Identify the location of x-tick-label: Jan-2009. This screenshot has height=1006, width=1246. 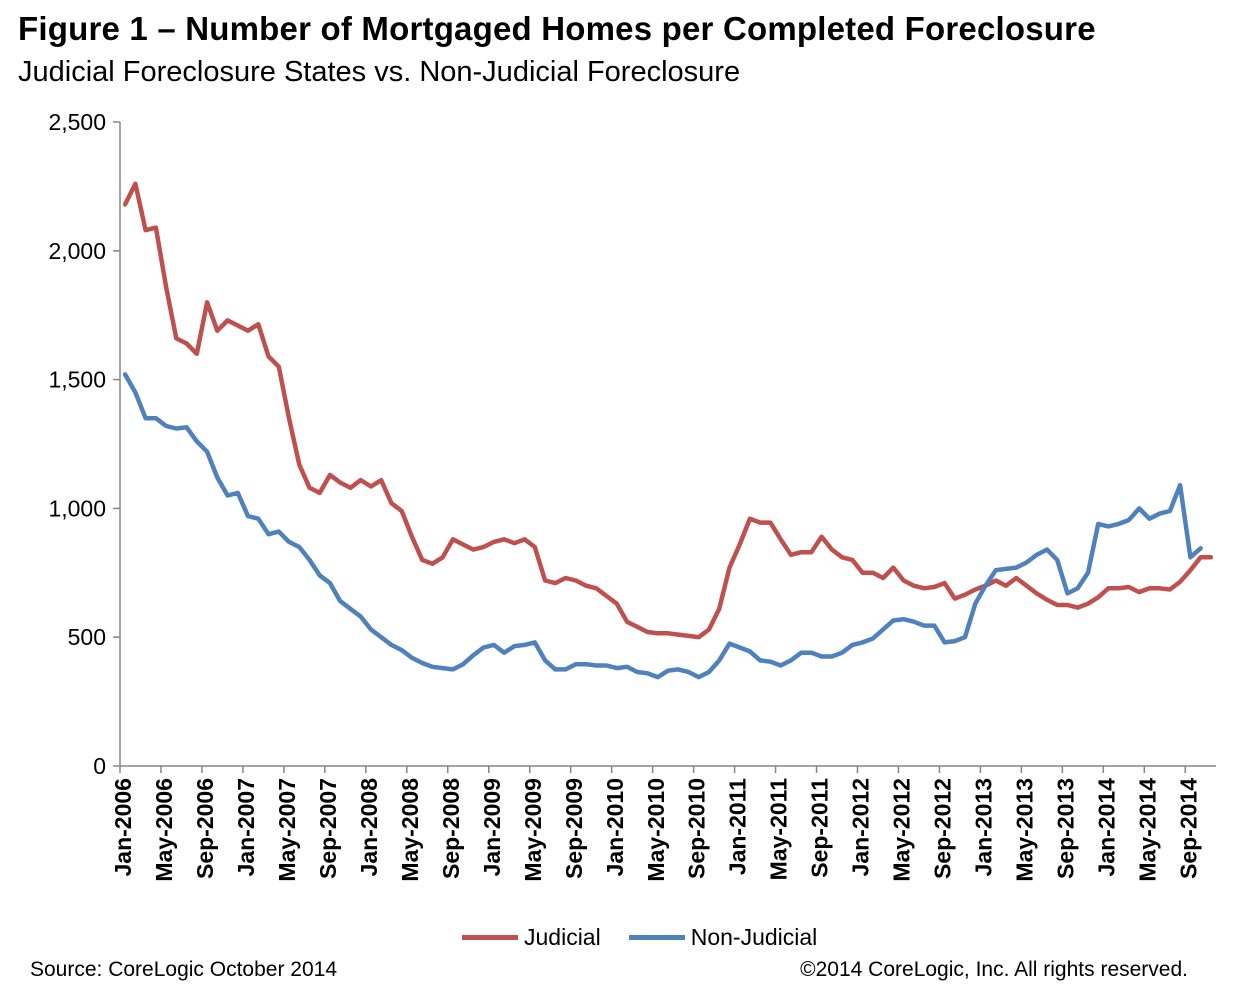
(492, 827).